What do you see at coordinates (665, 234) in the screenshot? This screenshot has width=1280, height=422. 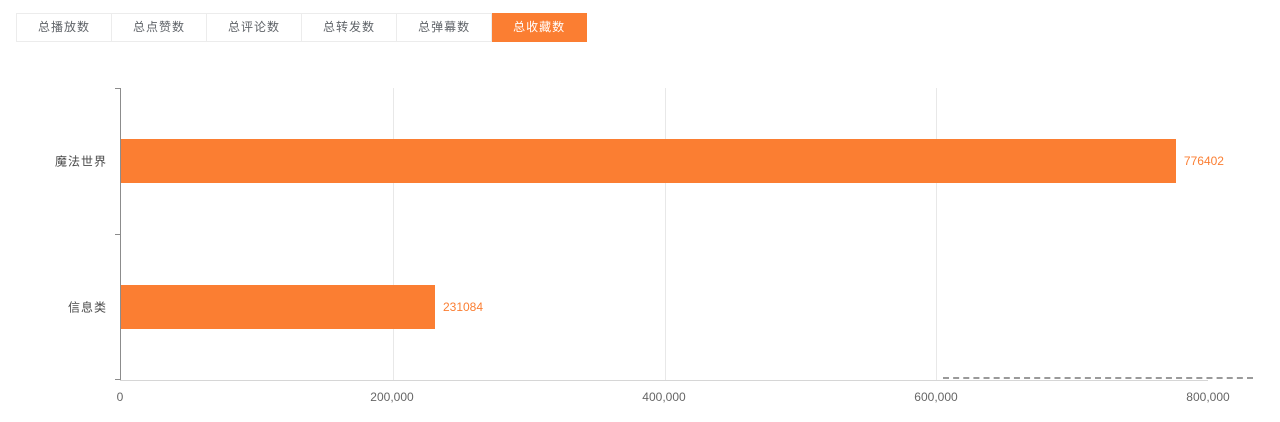 I see `gridline-400k` at bounding box center [665, 234].